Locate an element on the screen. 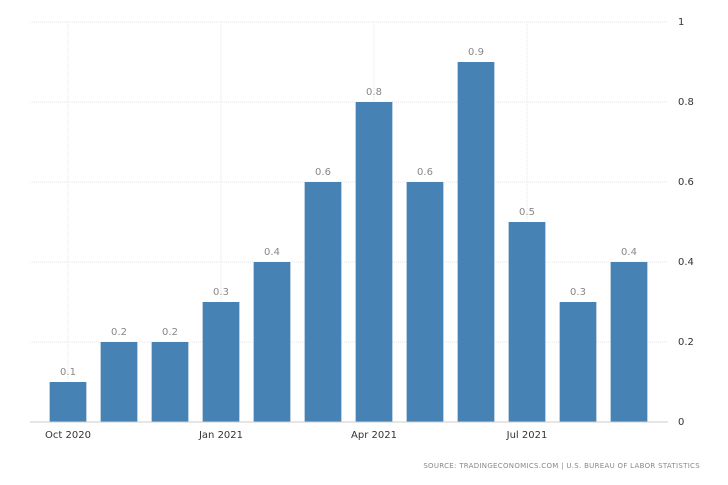 Image resolution: width=728 pixels, height=485 pixels. y-tick-label: 0.8 is located at coordinates (686, 102).